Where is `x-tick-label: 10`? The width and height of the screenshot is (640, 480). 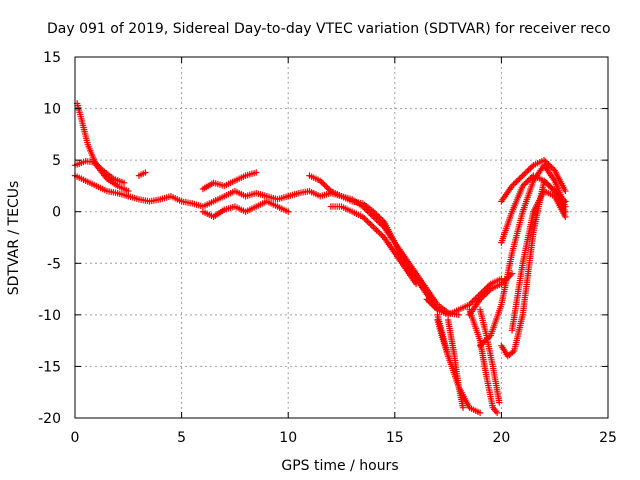
x-tick-label: 10 is located at coordinates (288, 438).